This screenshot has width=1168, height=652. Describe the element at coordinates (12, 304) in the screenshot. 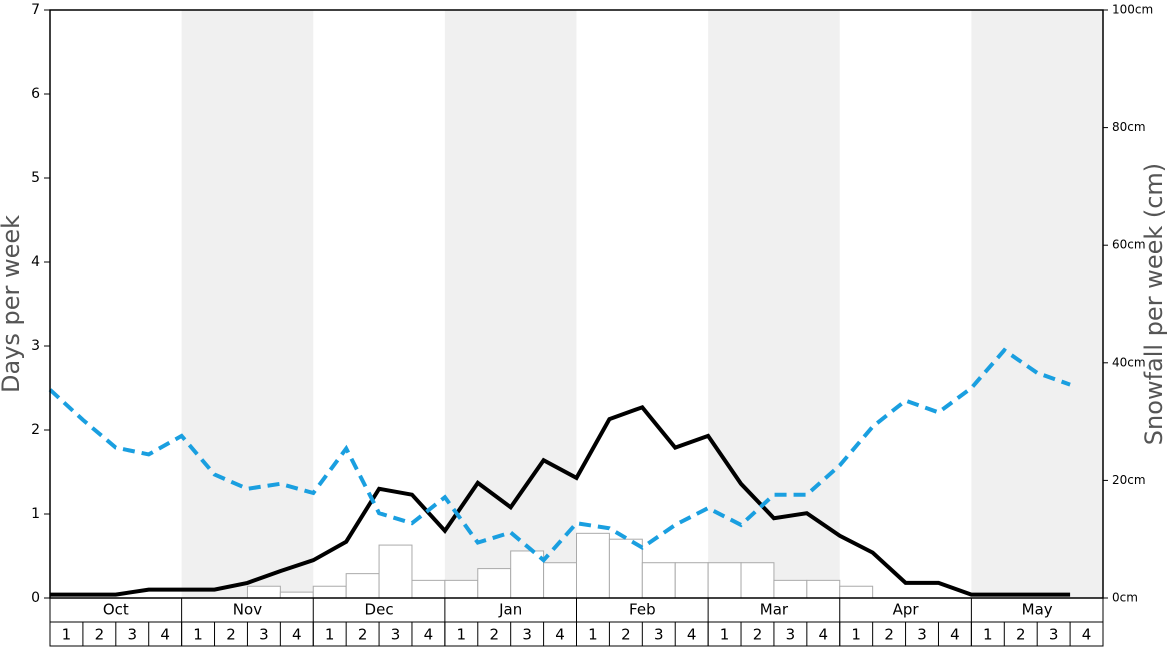

I see `y-axis-label: Days per week` at that location.